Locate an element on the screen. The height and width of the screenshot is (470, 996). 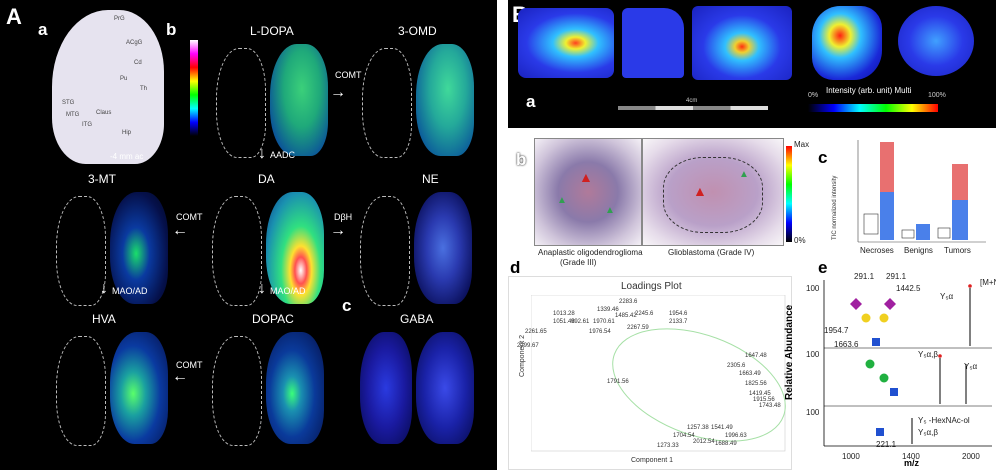
loading-point: 1743.48 is located at coordinates (770, 406).